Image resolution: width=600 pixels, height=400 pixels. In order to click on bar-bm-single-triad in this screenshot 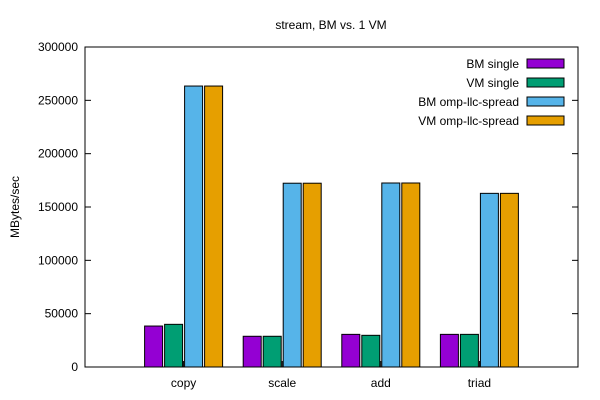, I will do `click(449, 350)`.